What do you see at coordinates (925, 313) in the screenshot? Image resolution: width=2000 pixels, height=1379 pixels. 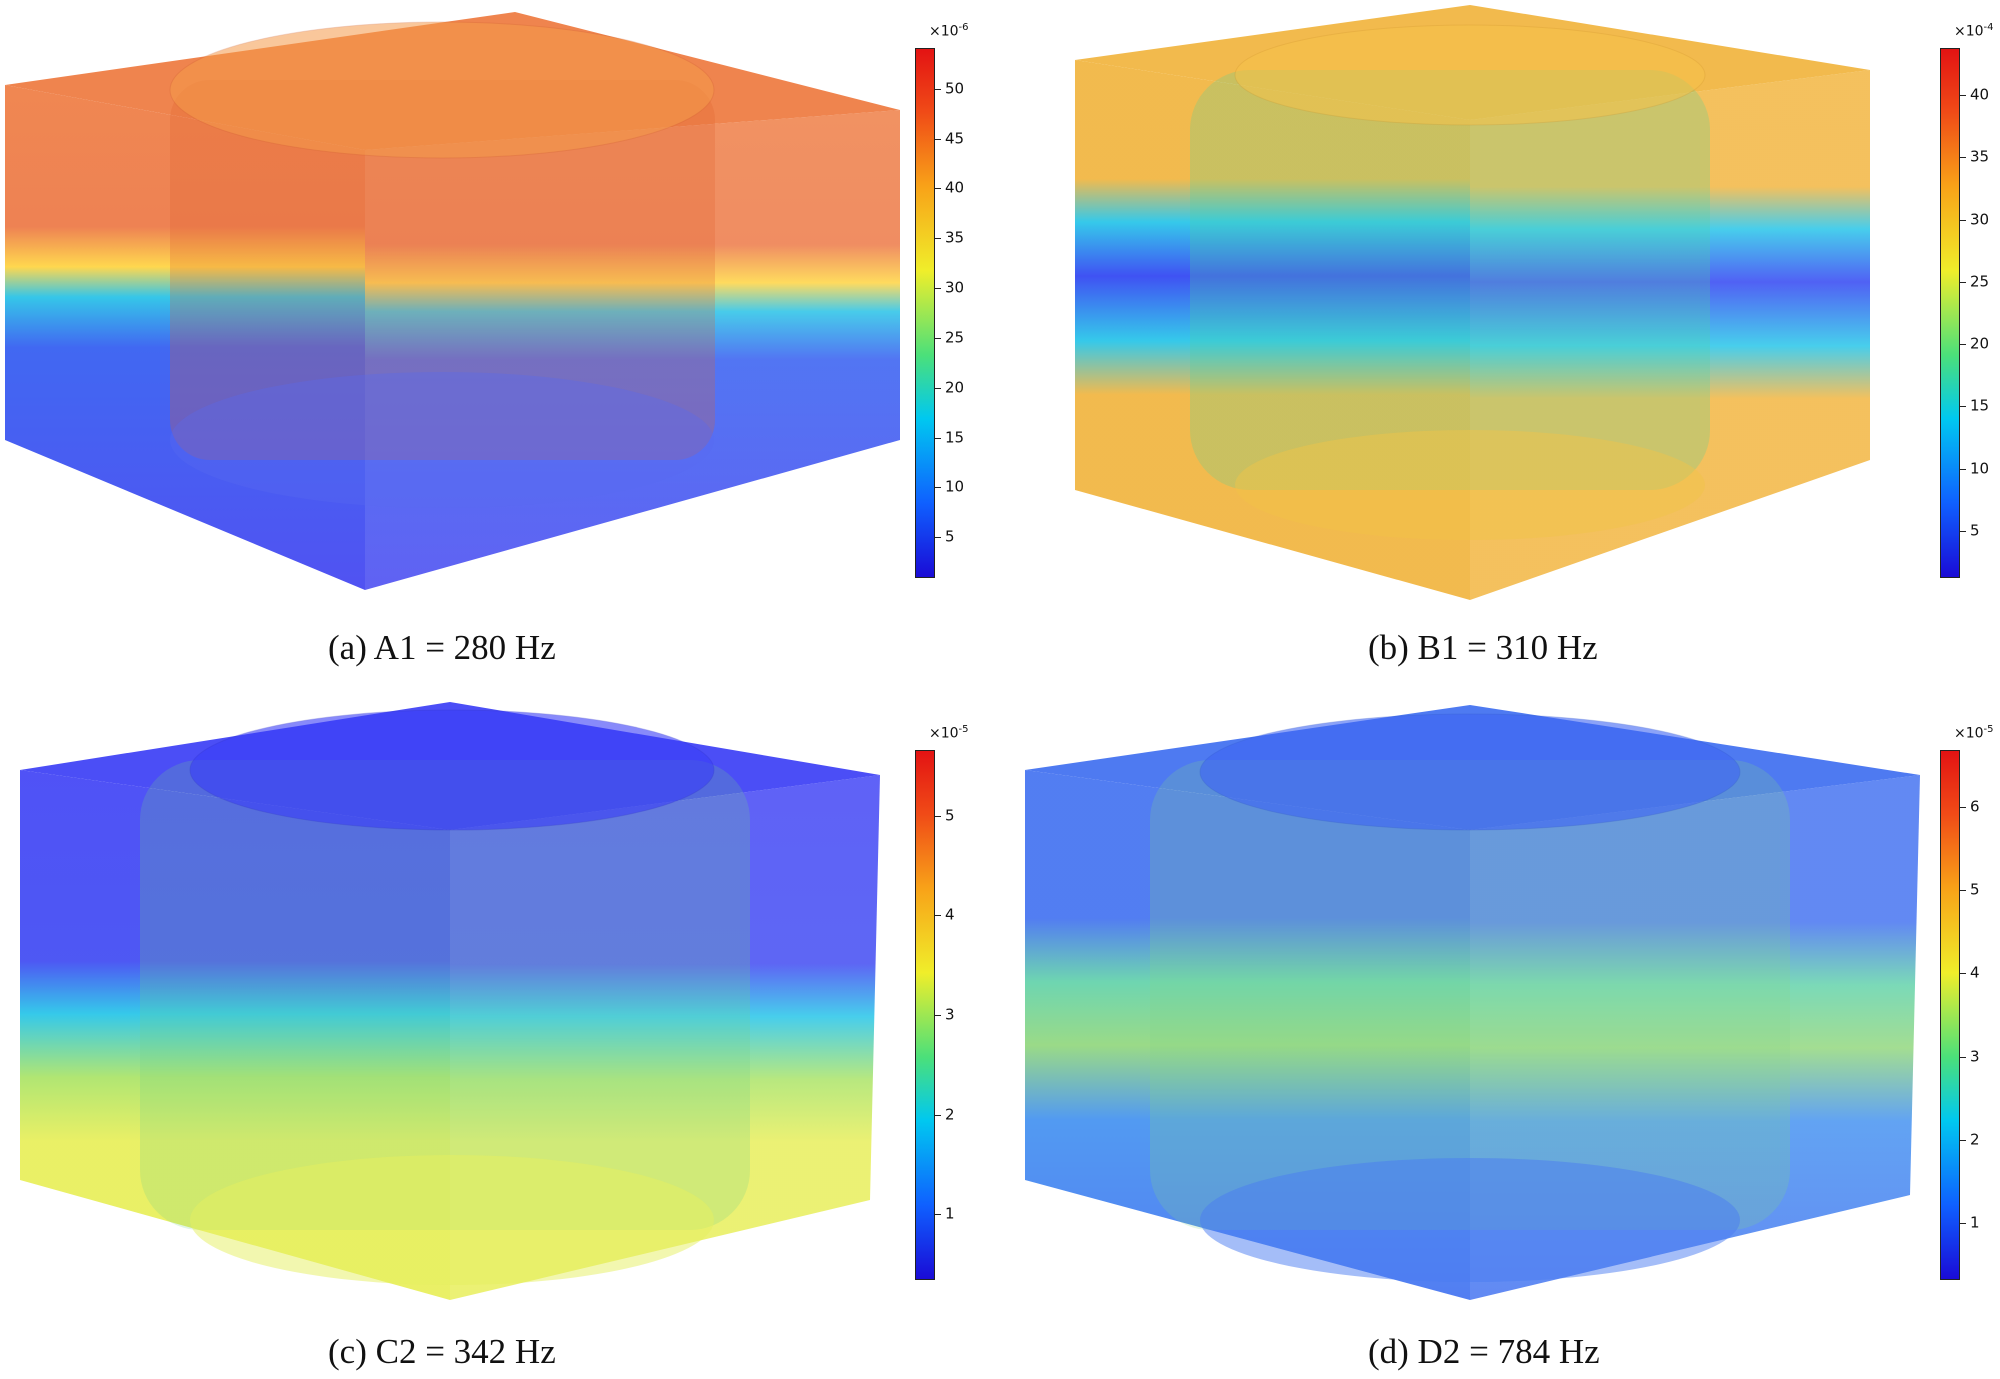 I see `panel-a-colorbar-gradient` at bounding box center [925, 313].